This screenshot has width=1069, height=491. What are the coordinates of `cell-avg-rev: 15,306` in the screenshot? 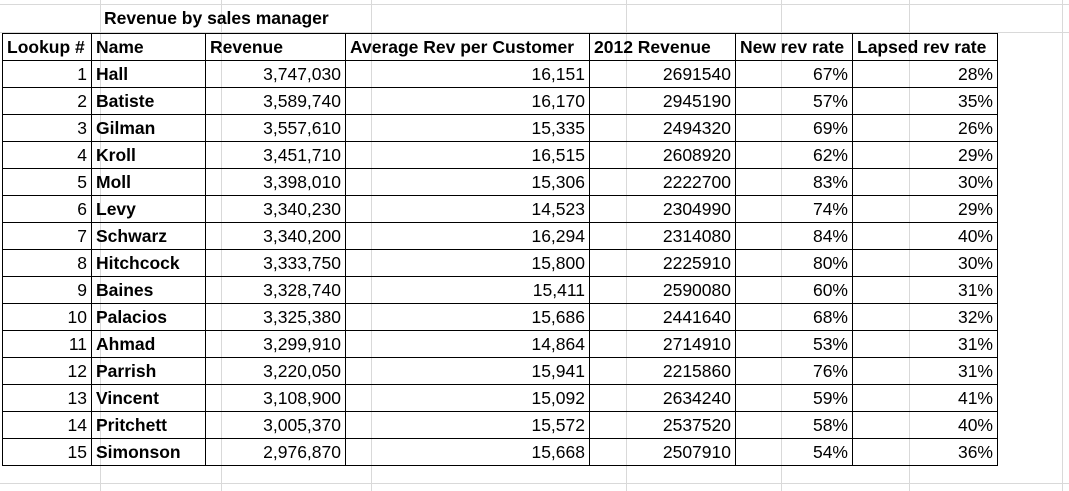 It's located at (467, 182).